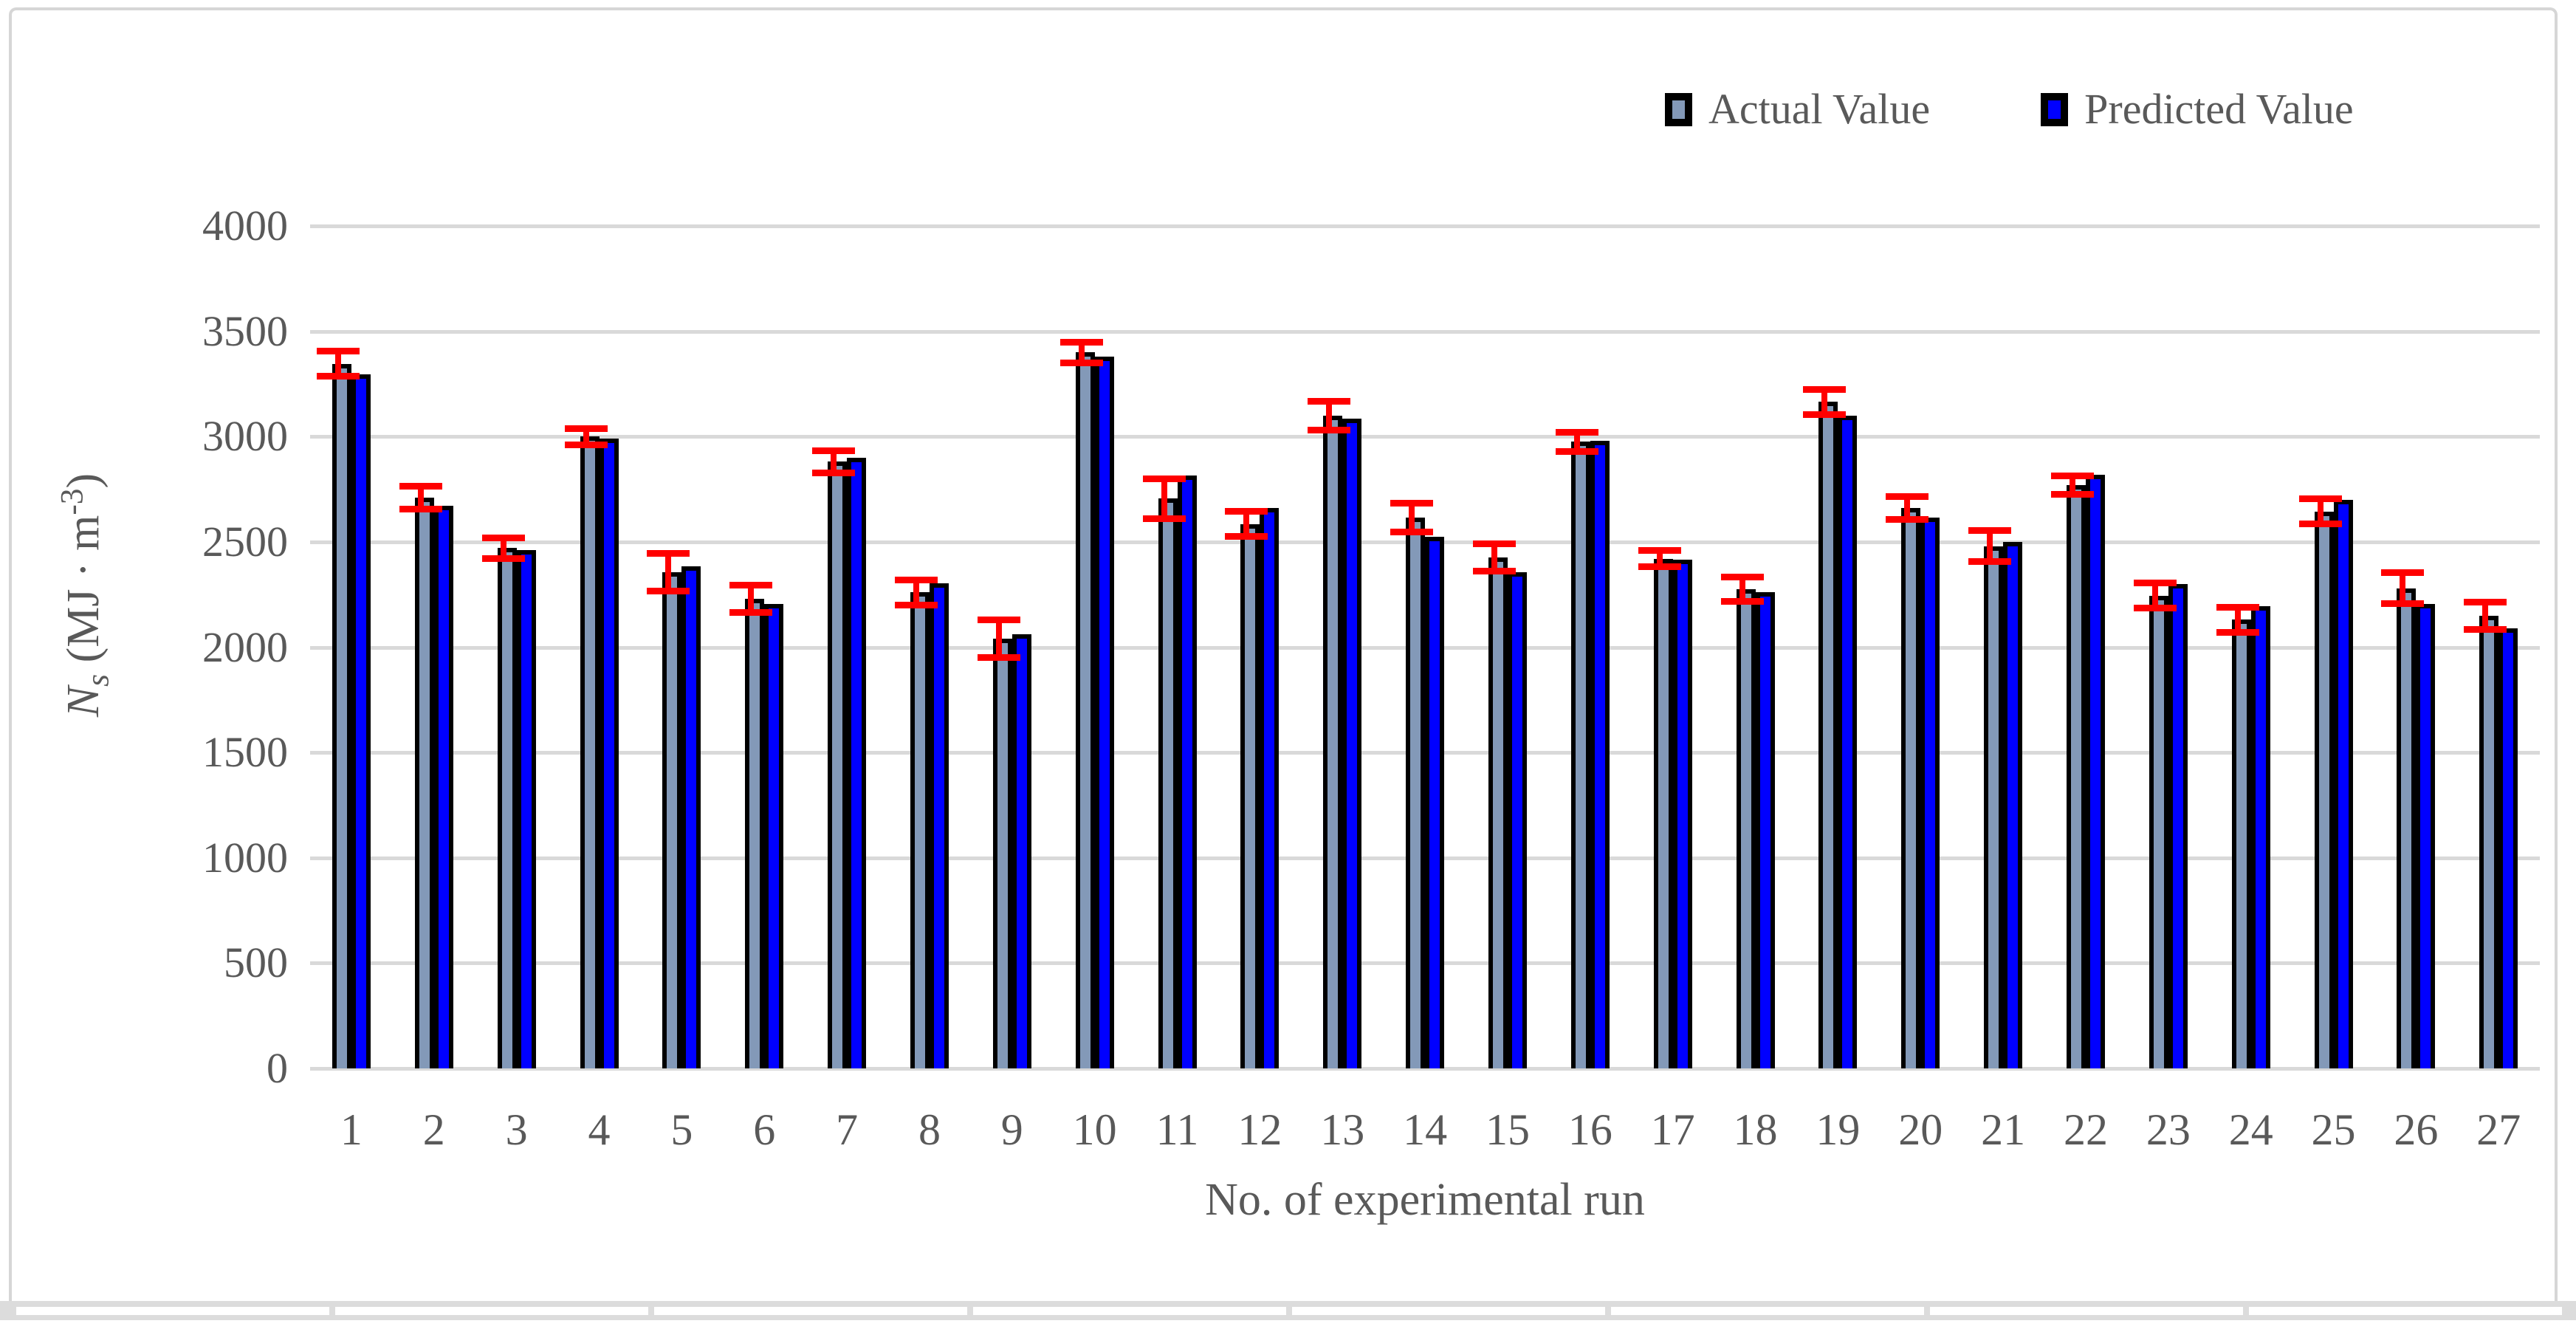  Describe the element at coordinates (1094, 1130) in the screenshot. I see `x-tick-label: 10` at that location.